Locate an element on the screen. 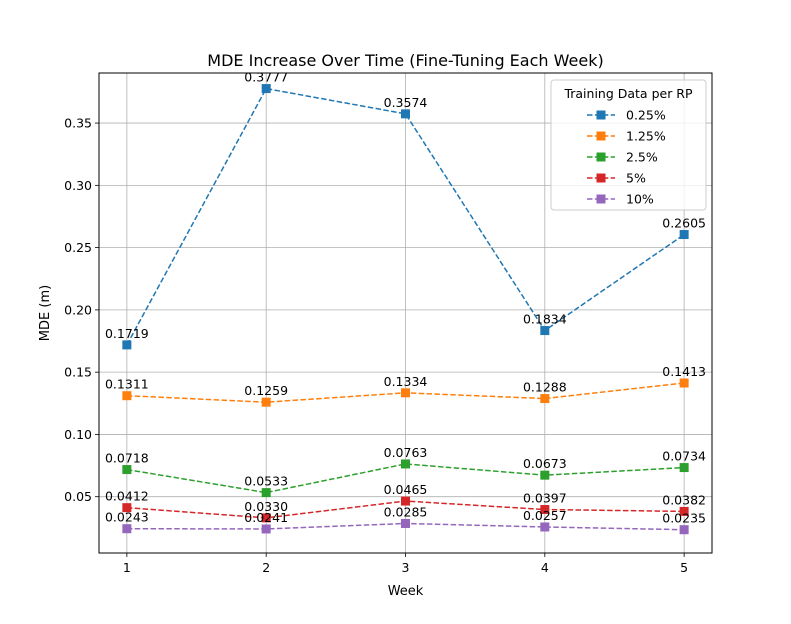  data-label: 0.0397 is located at coordinates (545, 498).